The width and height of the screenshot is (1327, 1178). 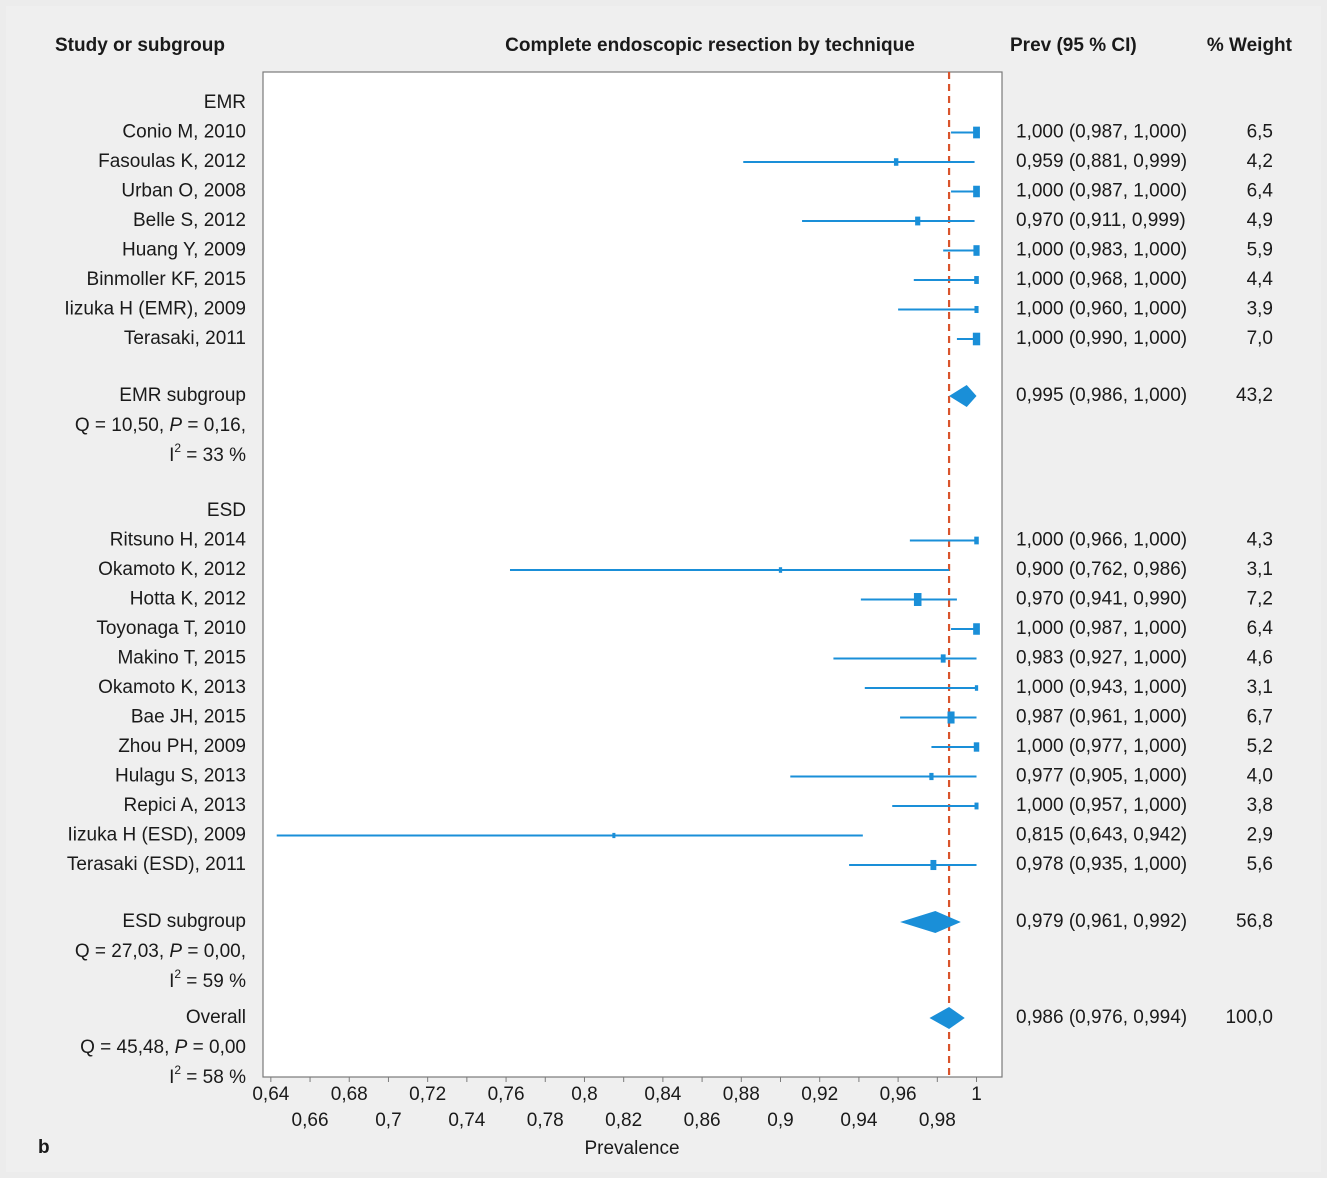 I want to click on x-tick-label: 0,8, so click(x=584, y=1094).